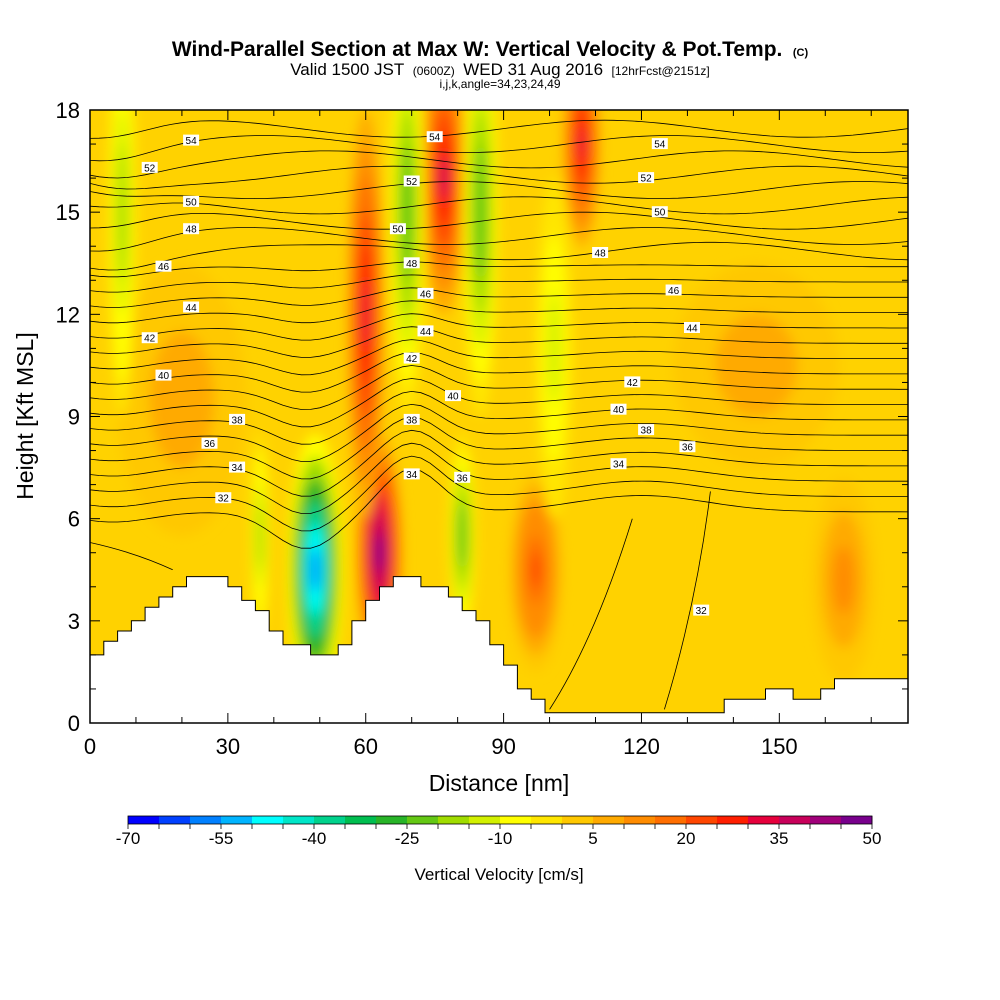 The width and height of the screenshot is (1000, 1000). What do you see at coordinates (210, 444) in the screenshot?
I see `isentrope-label-text: 36` at bounding box center [210, 444].